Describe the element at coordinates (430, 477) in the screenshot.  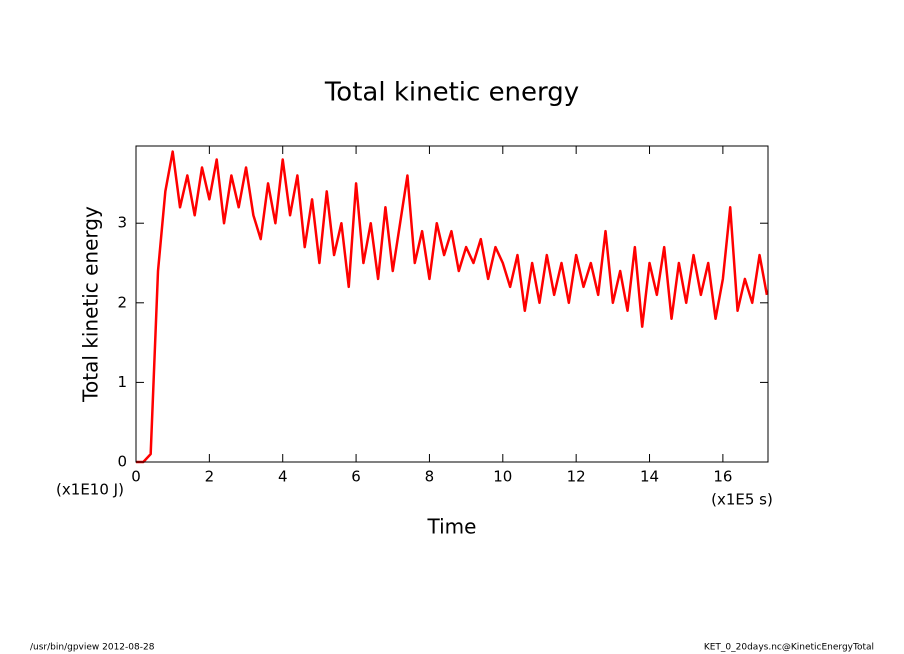
I see `x-tick-label: 8` at that location.